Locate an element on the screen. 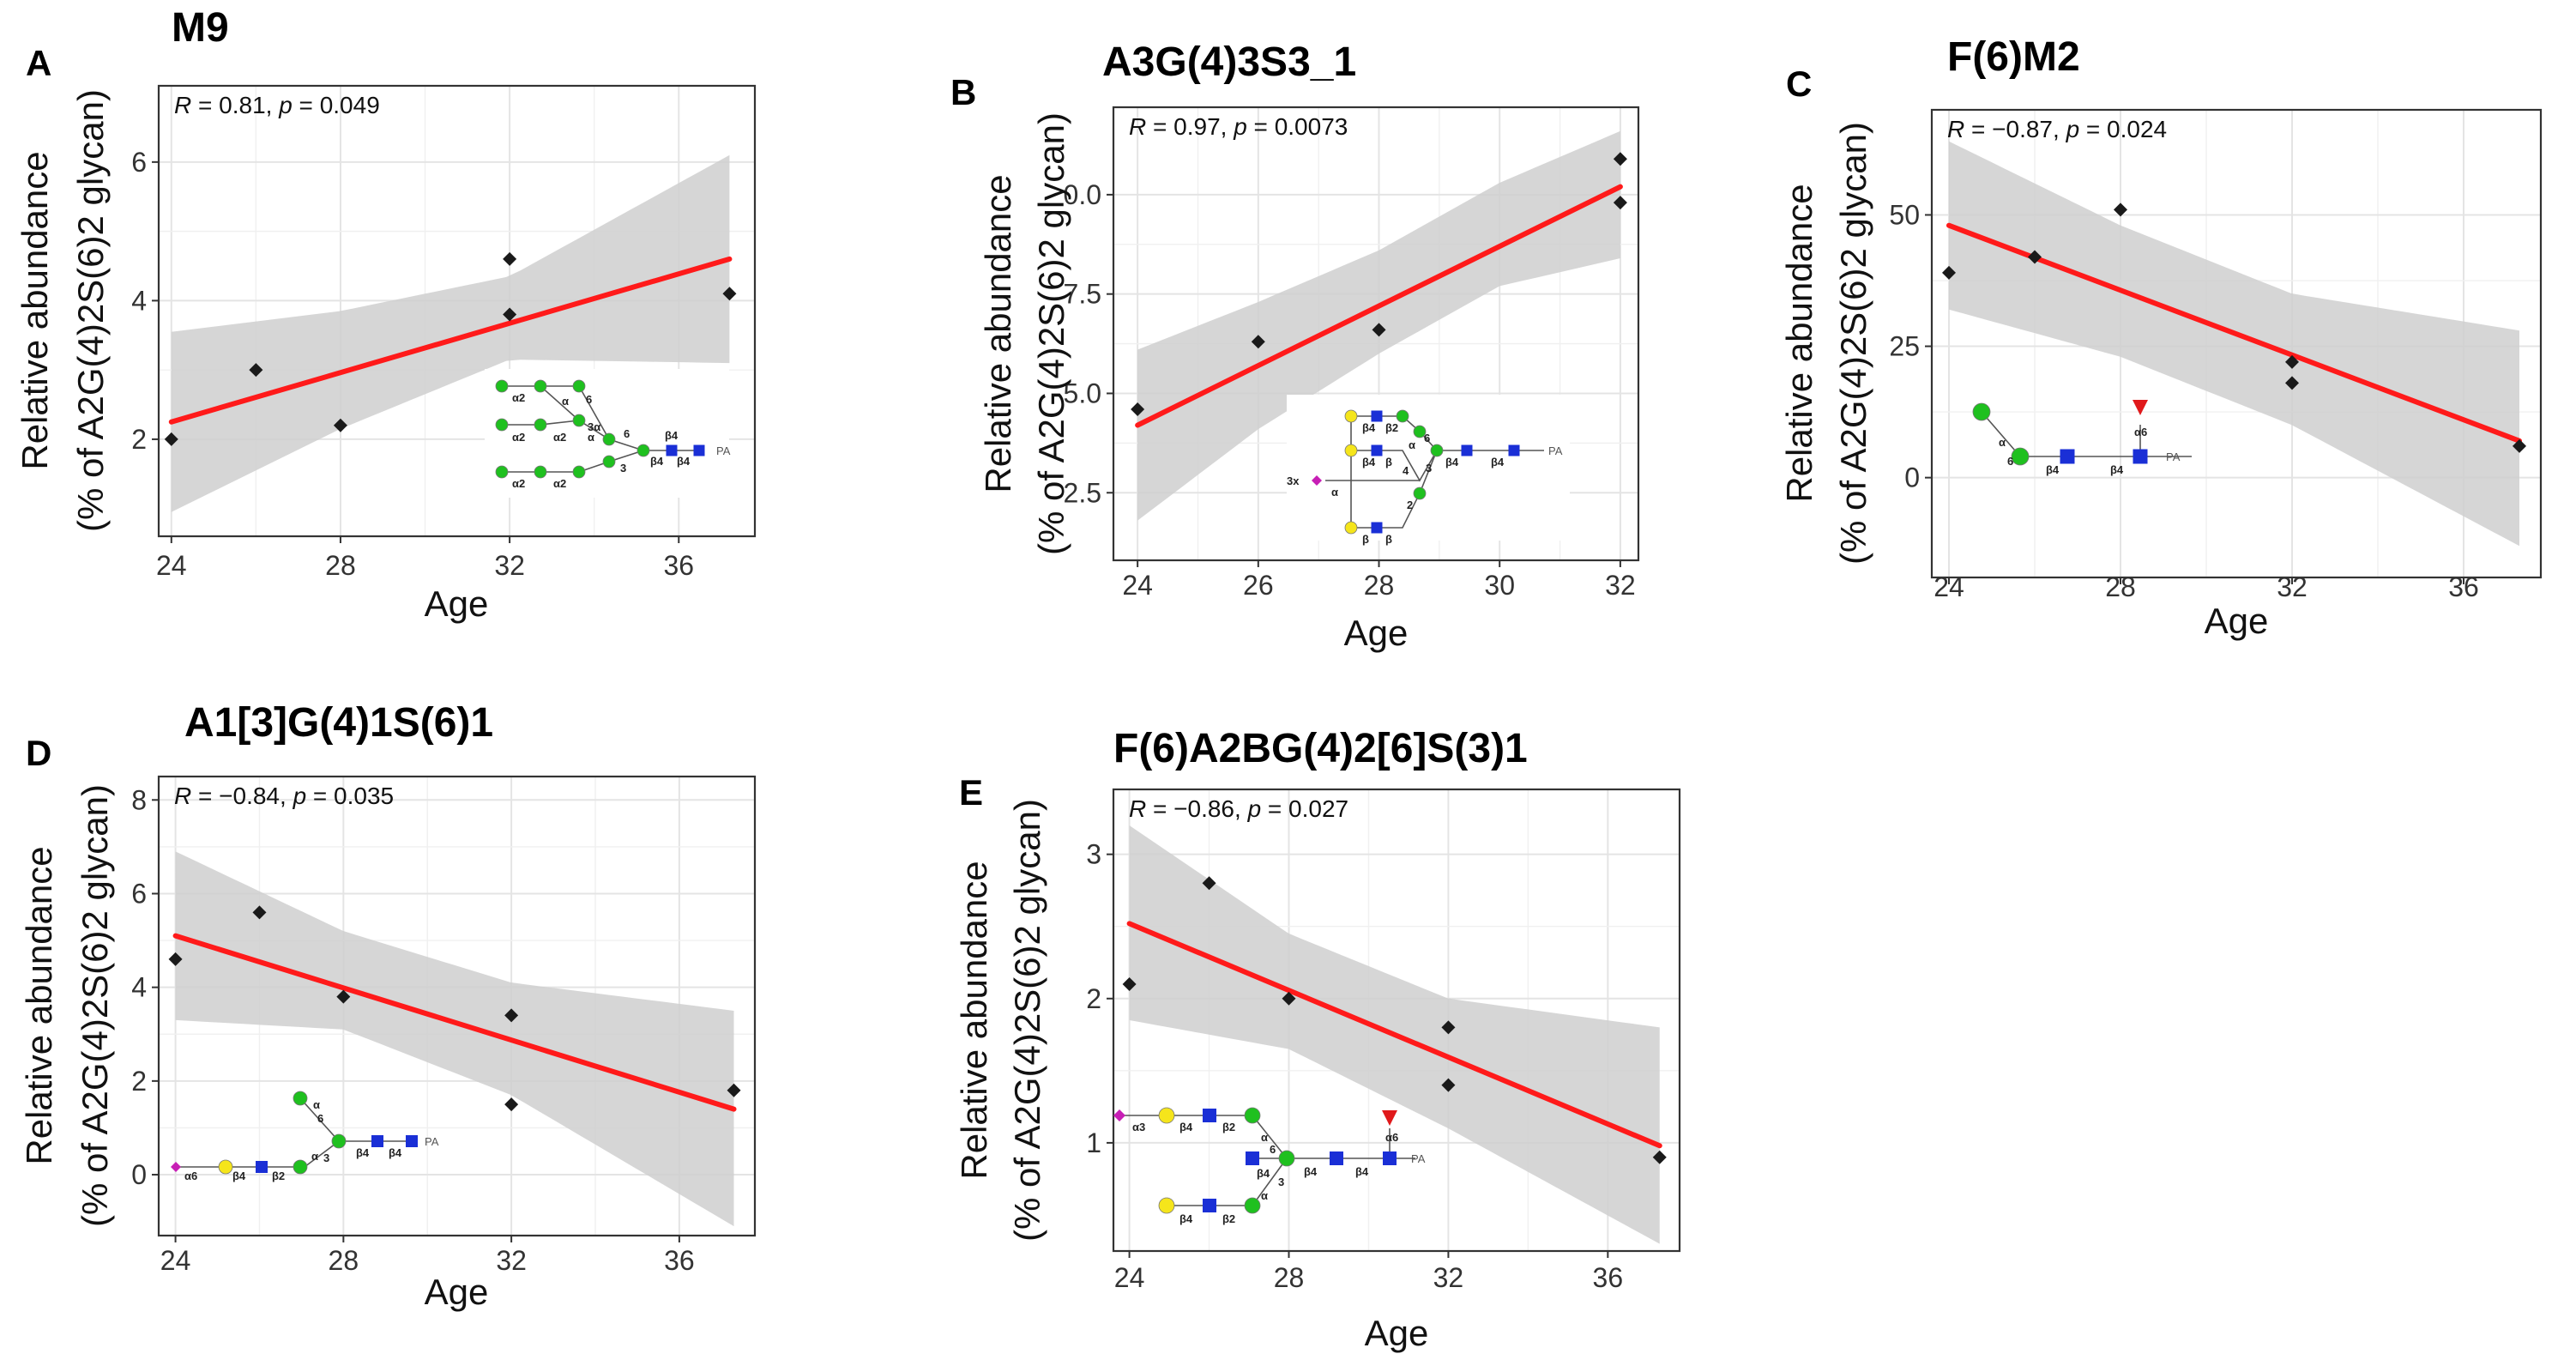 This screenshot has height=1366, width=2576. x-tick-label: 32 is located at coordinates (1620, 585).